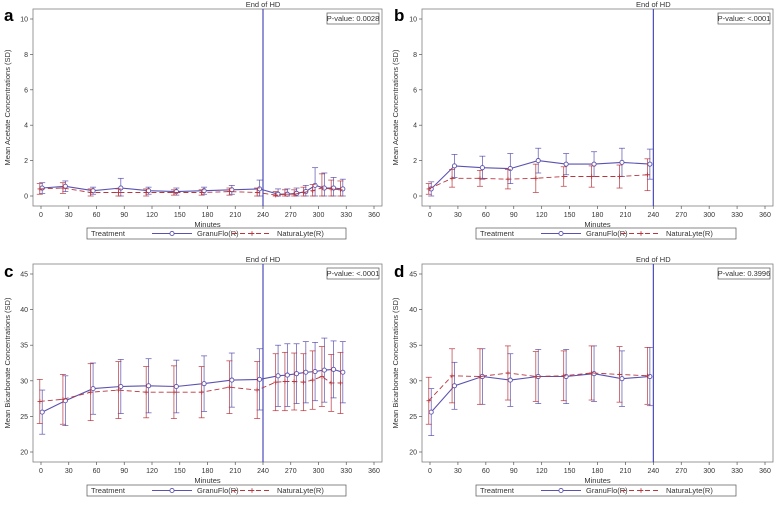 The height and width of the screenshot is (511, 778). I want to click on legend-swatch-marker, so click(172, 490).